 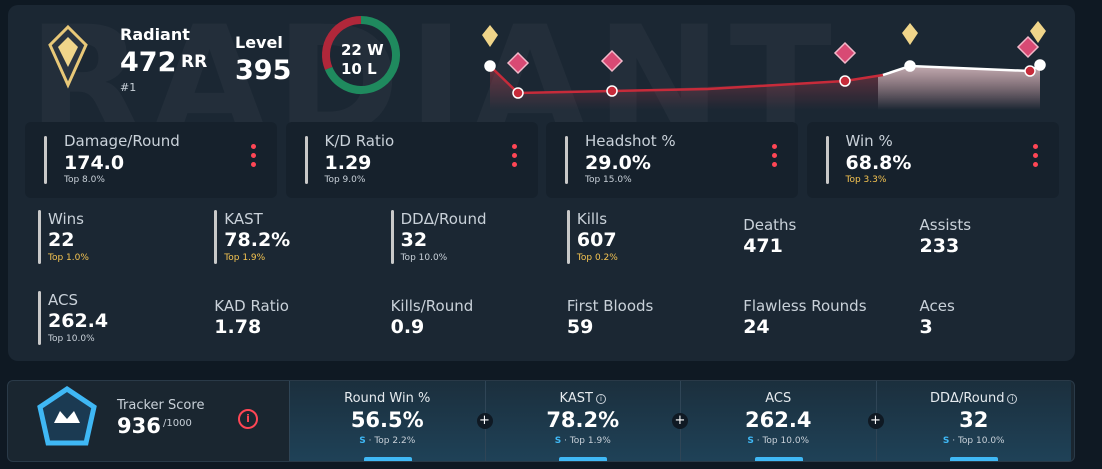 What do you see at coordinates (926, 327) in the screenshot?
I see `stat-value: 3` at bounding box center [926, 327].